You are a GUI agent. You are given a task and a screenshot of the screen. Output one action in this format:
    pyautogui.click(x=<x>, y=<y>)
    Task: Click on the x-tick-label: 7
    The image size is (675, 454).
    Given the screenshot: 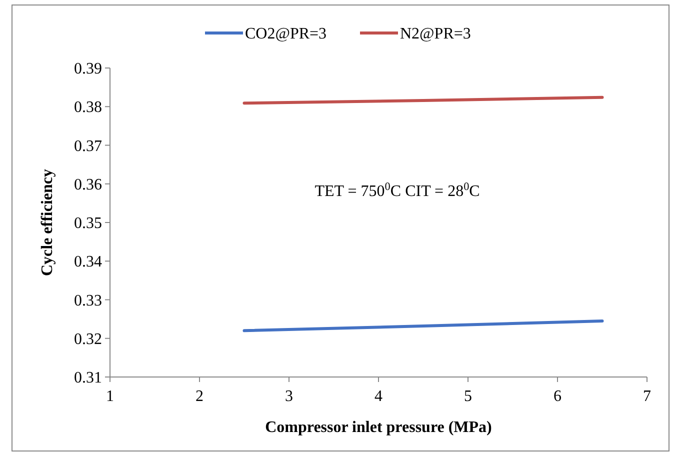 What is the action you would take?
    pyautogui.click(x=647, y=396)
    